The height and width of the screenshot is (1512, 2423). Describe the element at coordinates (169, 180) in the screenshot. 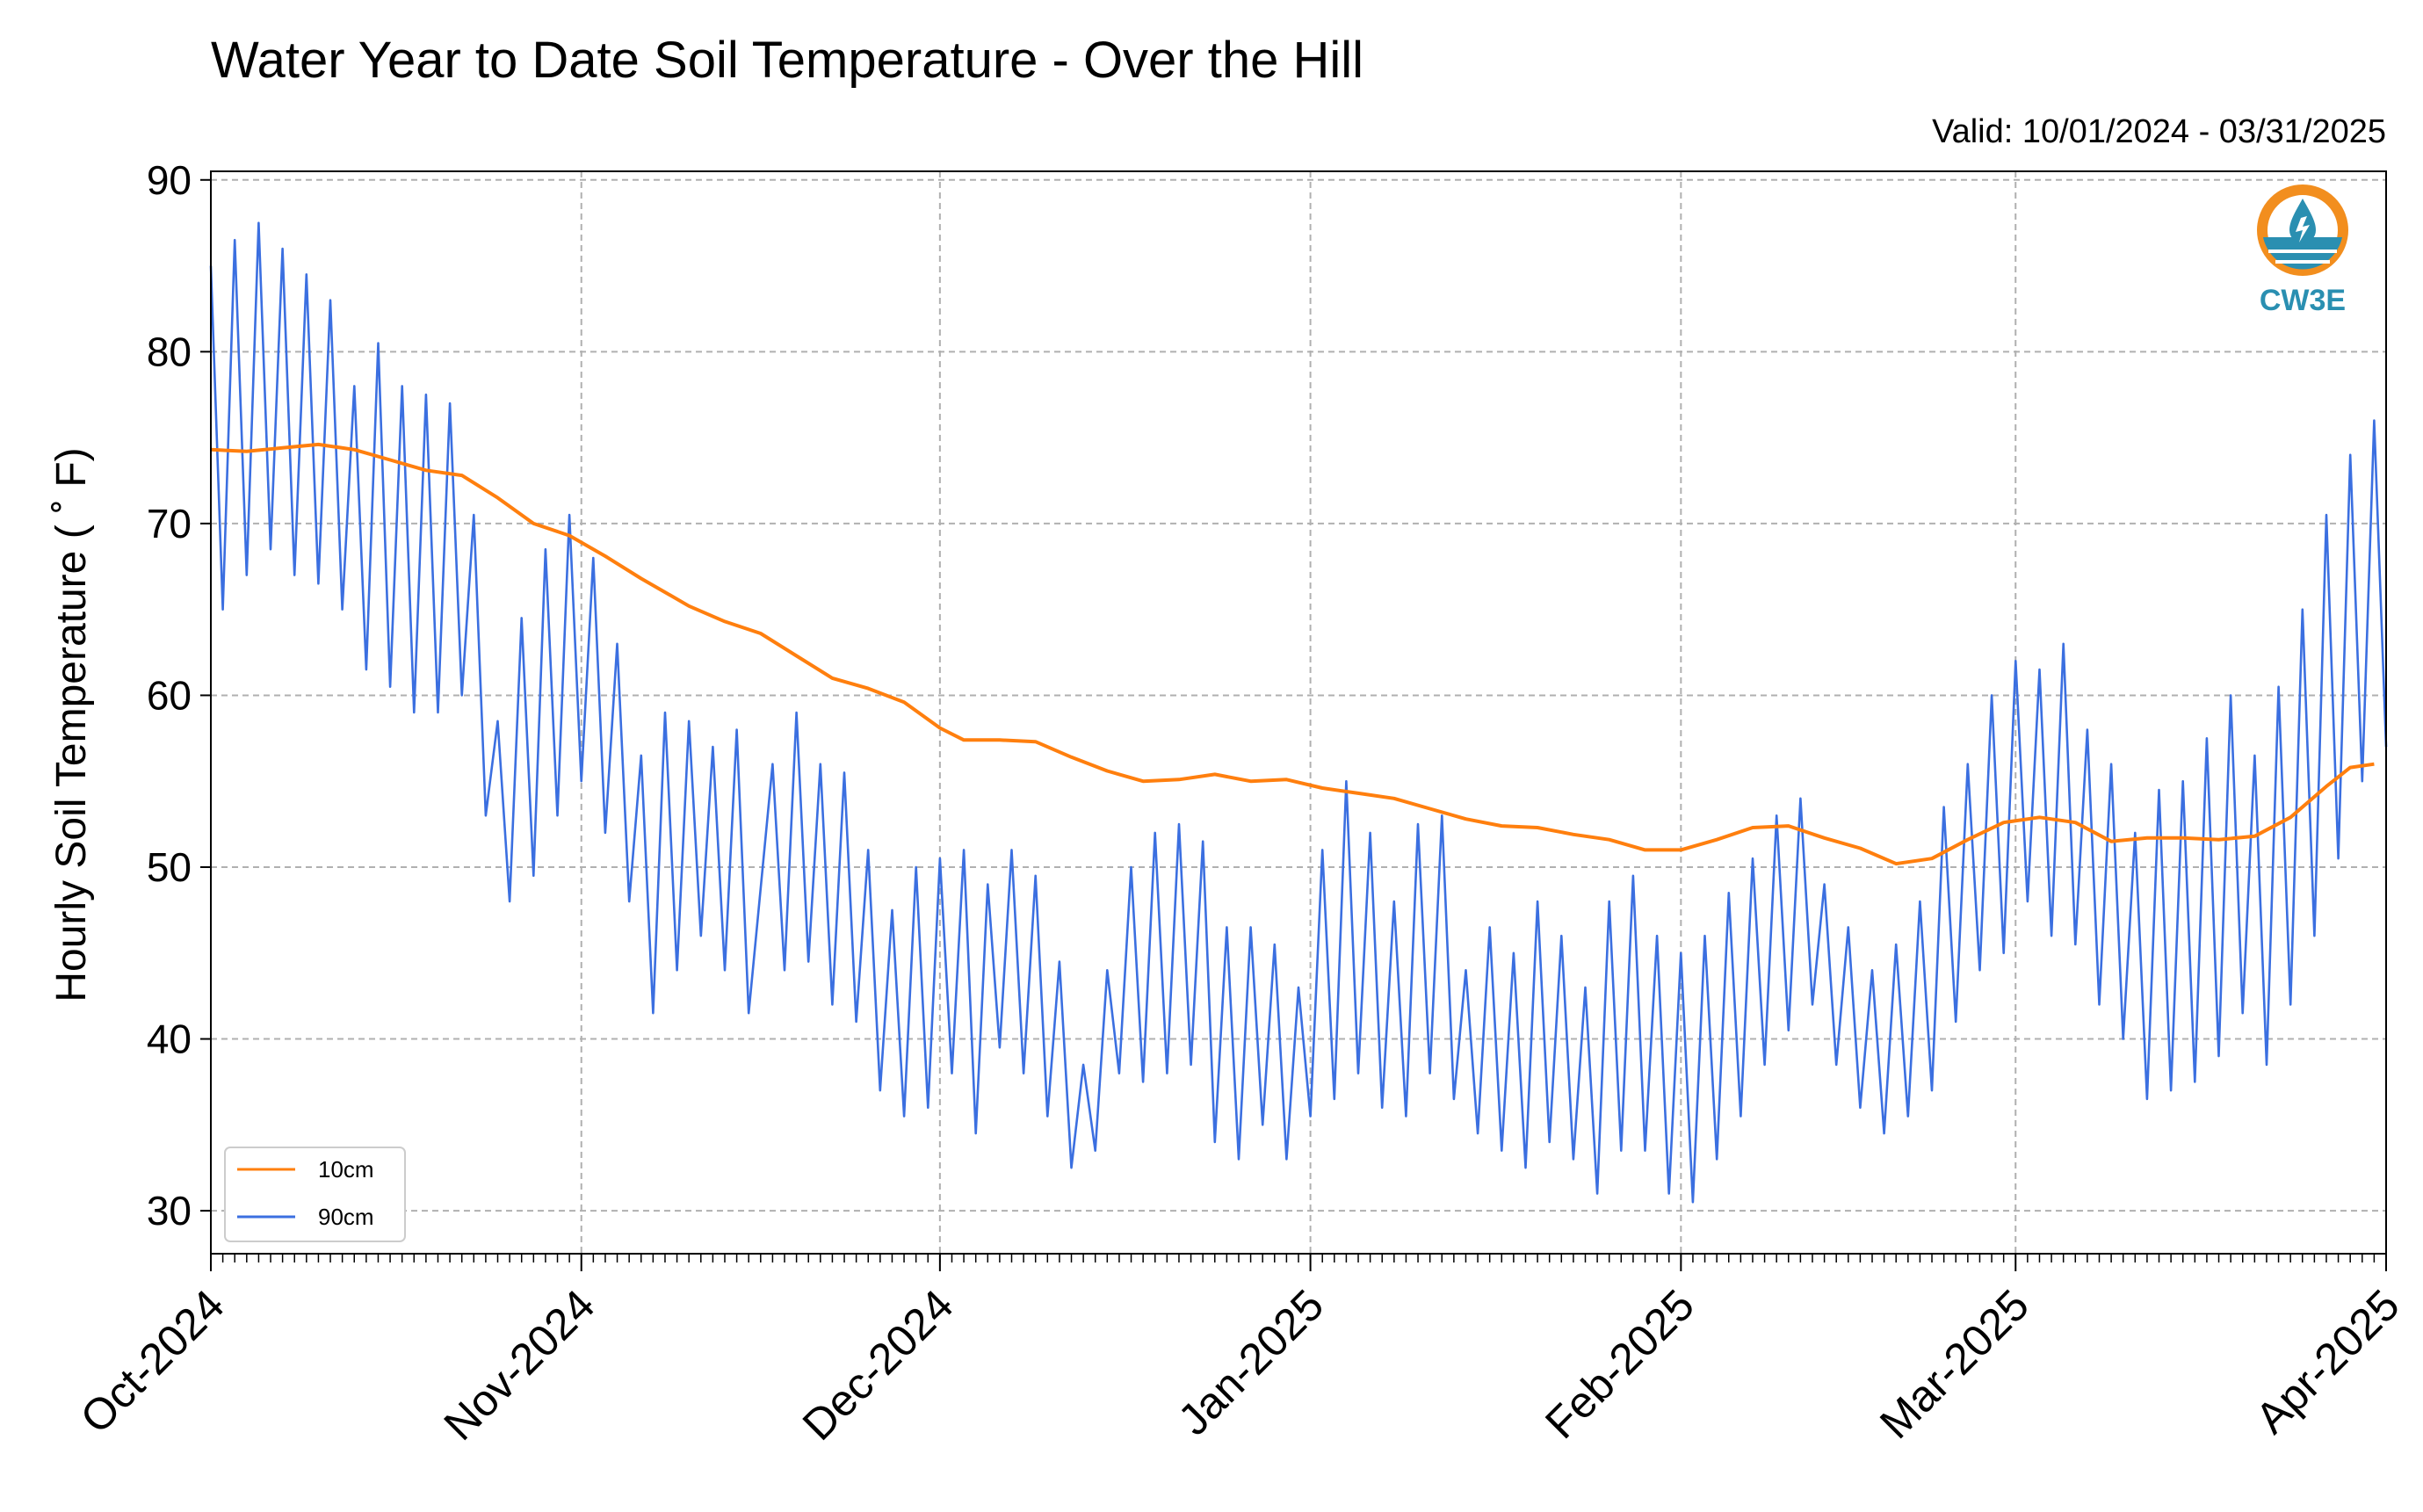

I see `ytick-label: 90` at that location.